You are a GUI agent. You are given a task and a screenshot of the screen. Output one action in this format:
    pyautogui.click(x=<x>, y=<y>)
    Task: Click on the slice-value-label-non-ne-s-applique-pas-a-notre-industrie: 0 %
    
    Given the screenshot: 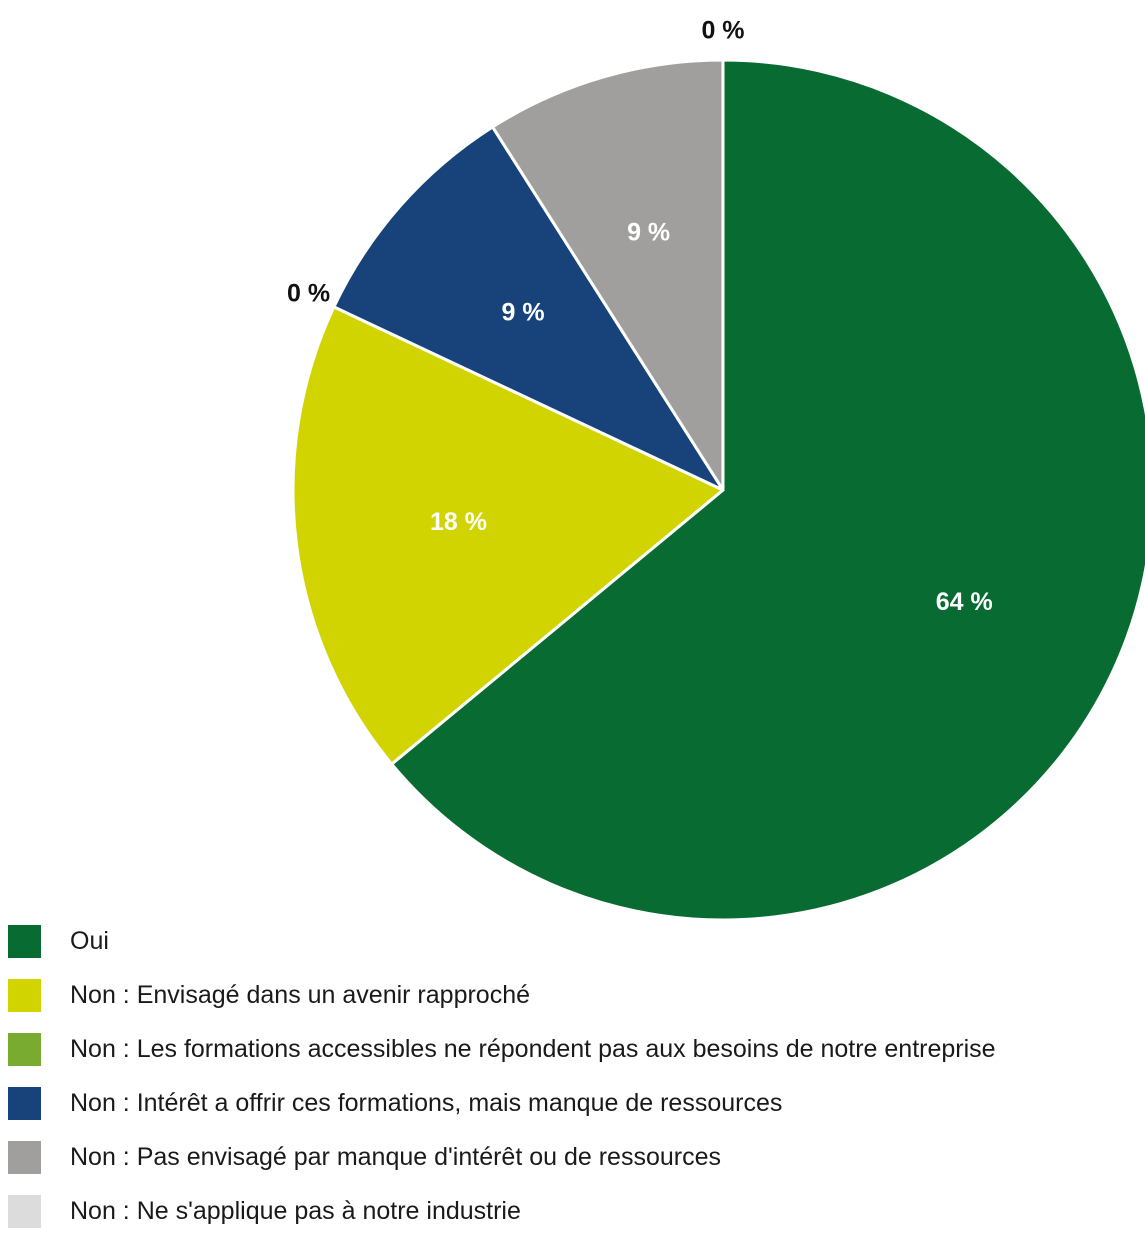 What is the action you would take?
    pyautogui.click(x=722, y=31)
    